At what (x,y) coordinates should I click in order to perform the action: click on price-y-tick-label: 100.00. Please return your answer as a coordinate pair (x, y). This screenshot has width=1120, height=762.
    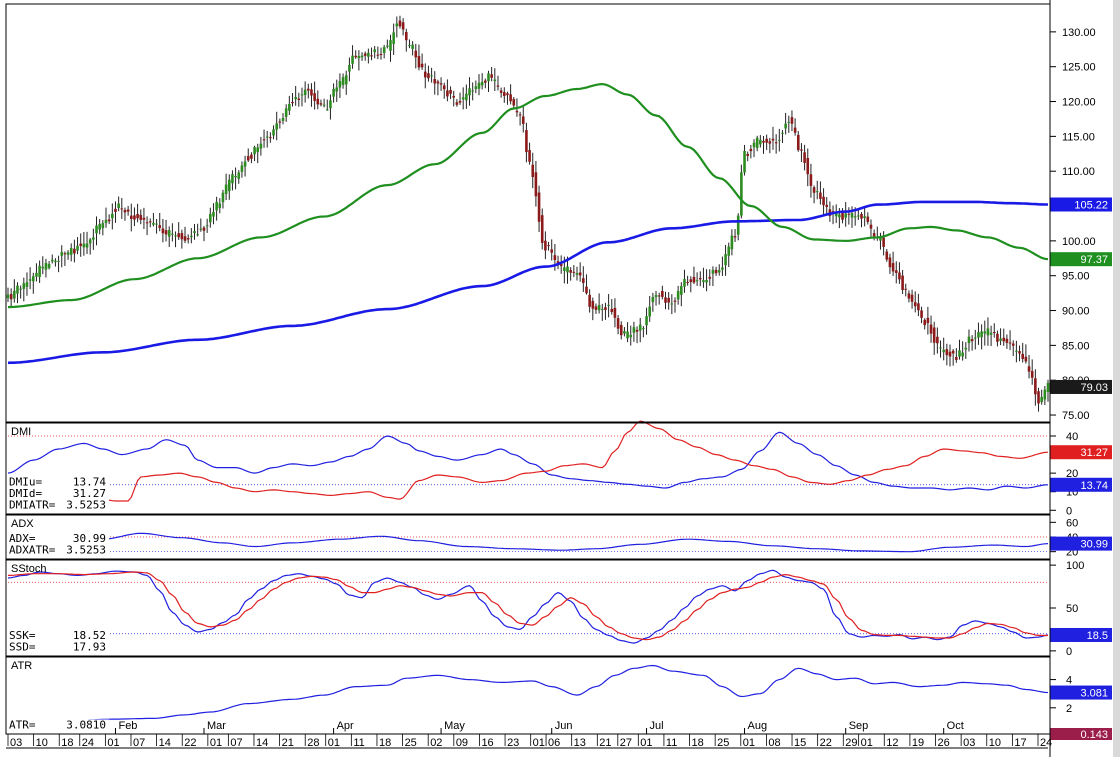
    Looking at the image, I should click on (1079, 242).